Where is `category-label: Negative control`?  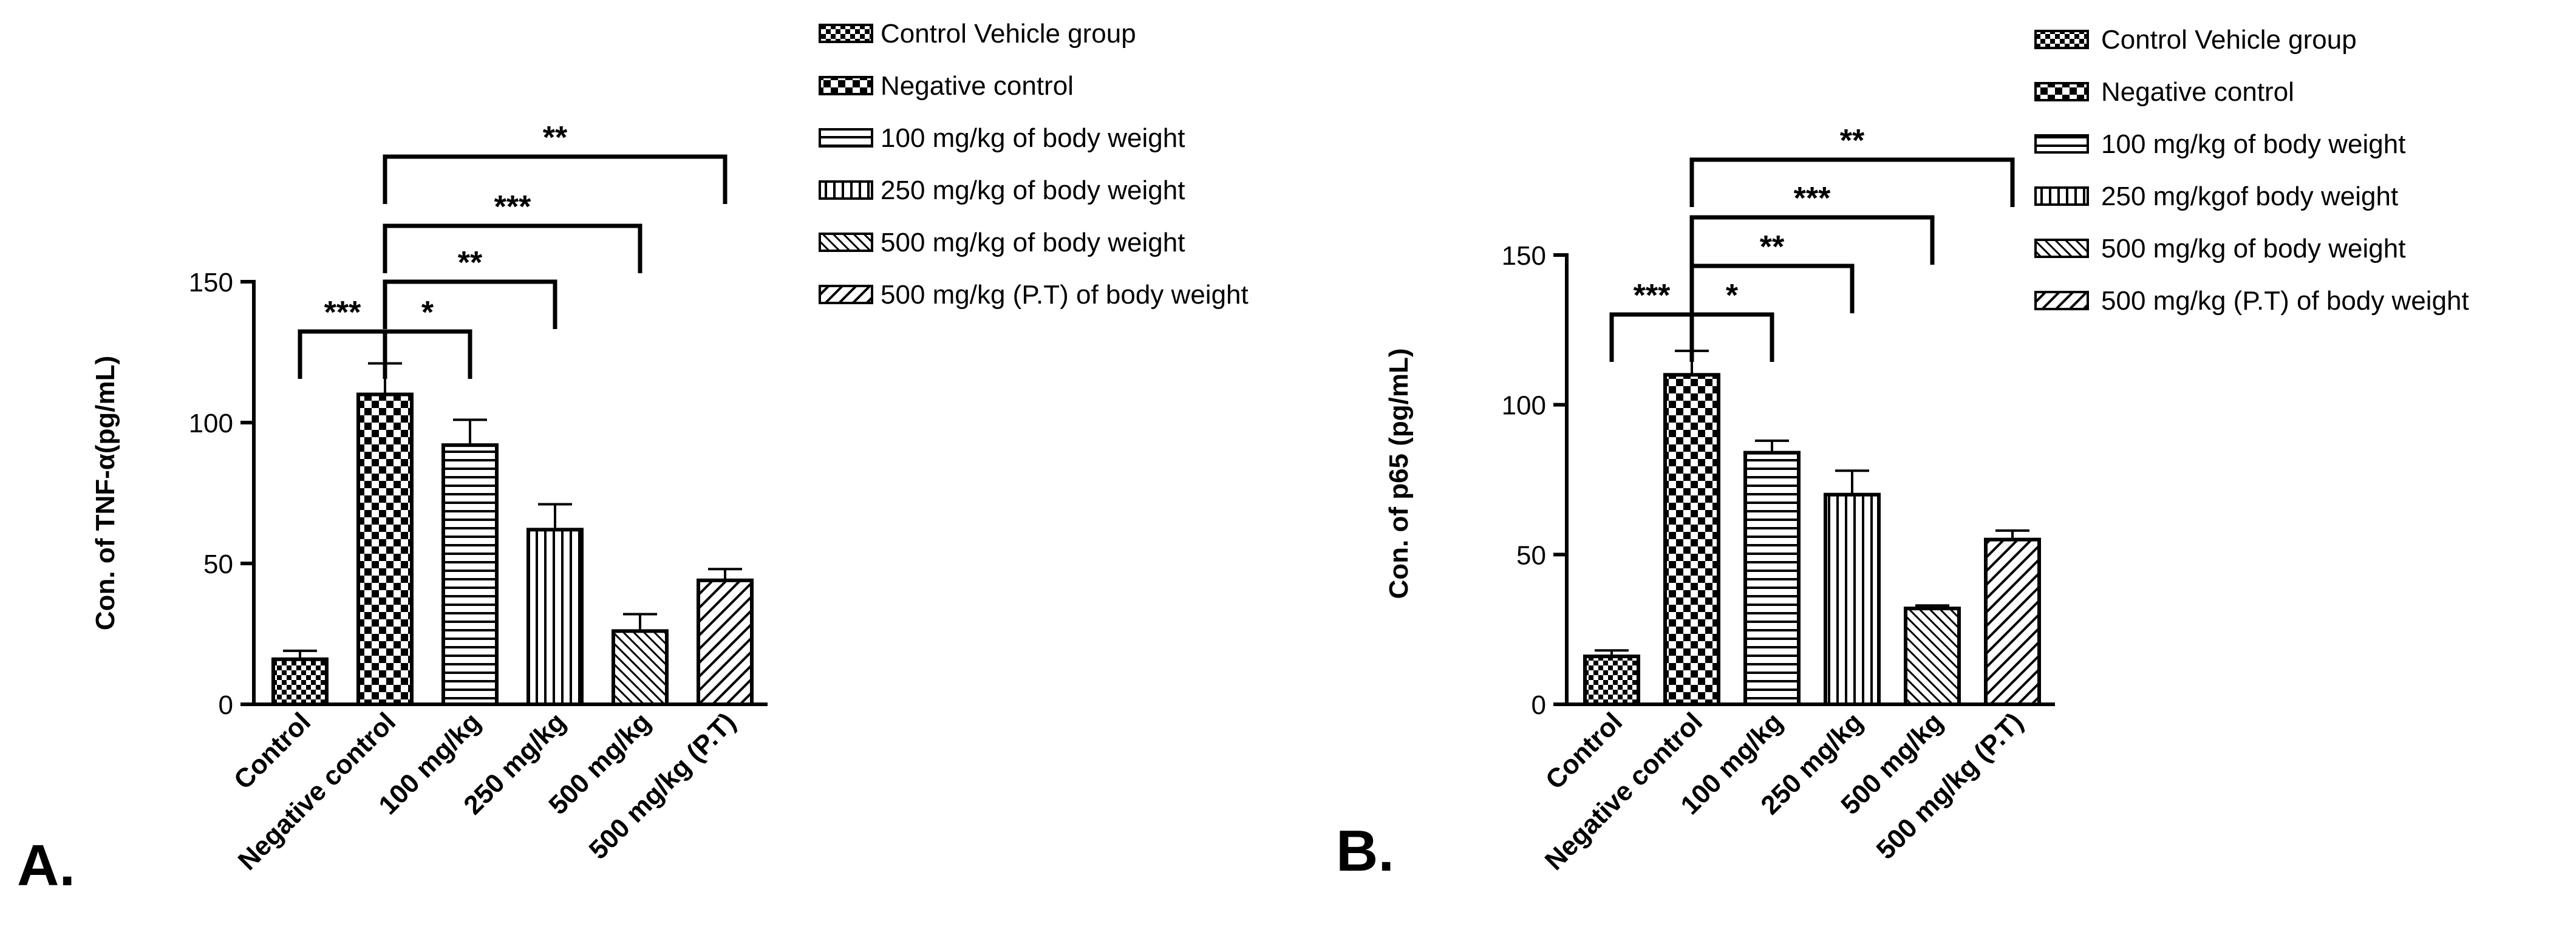
category-label: Negative control is located at coordinates (317, 792).